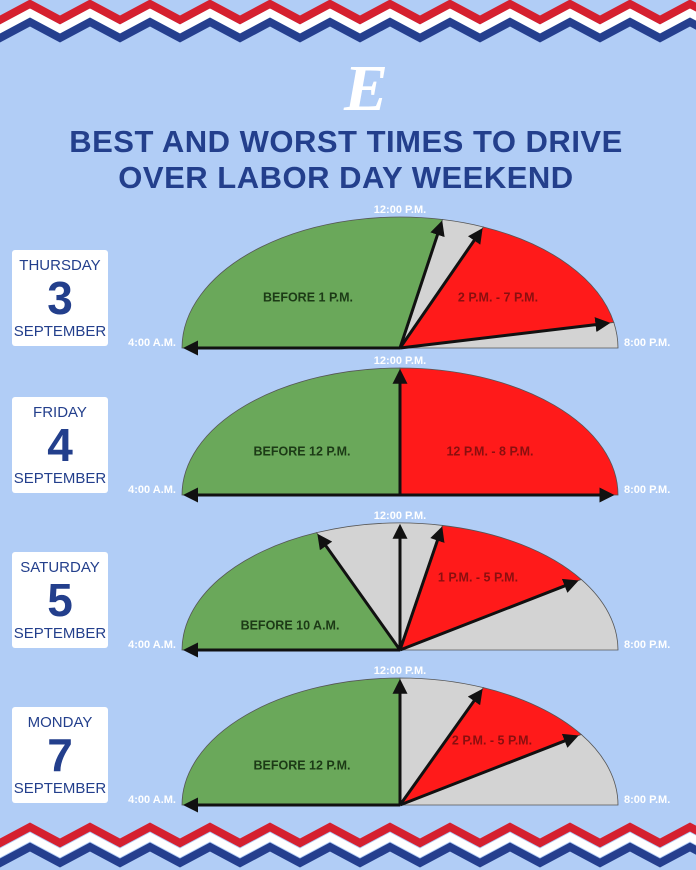 Image resolution: width=696 pixels, height=870 pixels. What do you see at coordinates (365, 88) in the screenshot?
I see `logo: E` at bounding box center [365, 88].